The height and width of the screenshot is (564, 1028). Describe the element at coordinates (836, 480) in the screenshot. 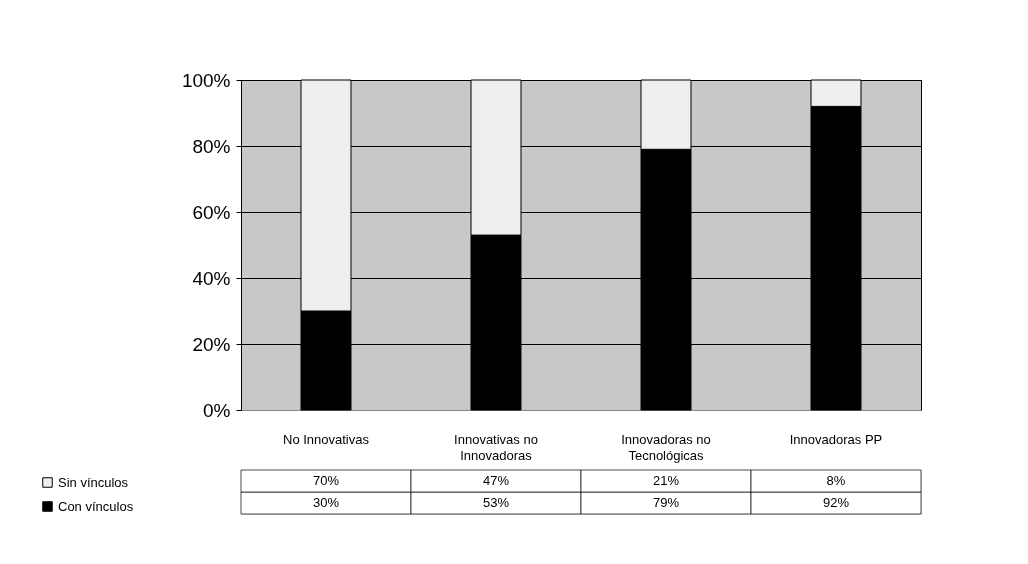

I see `data-label: 8%` at that location.